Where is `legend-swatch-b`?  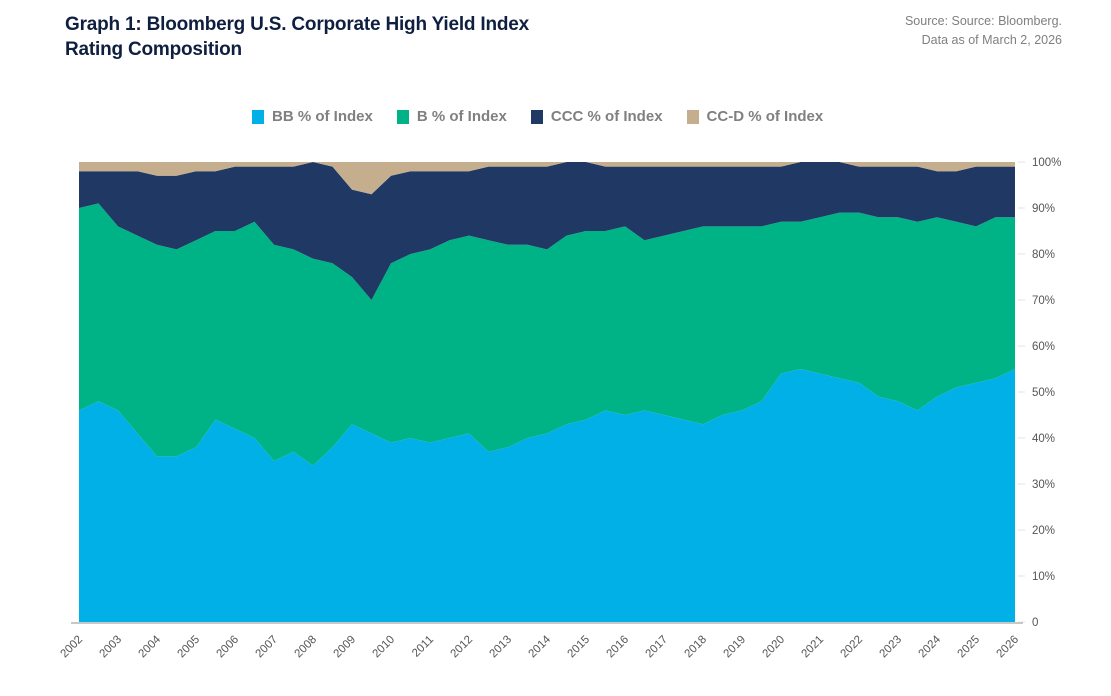
legend-swatch-b is located at coordinates (402, 116).